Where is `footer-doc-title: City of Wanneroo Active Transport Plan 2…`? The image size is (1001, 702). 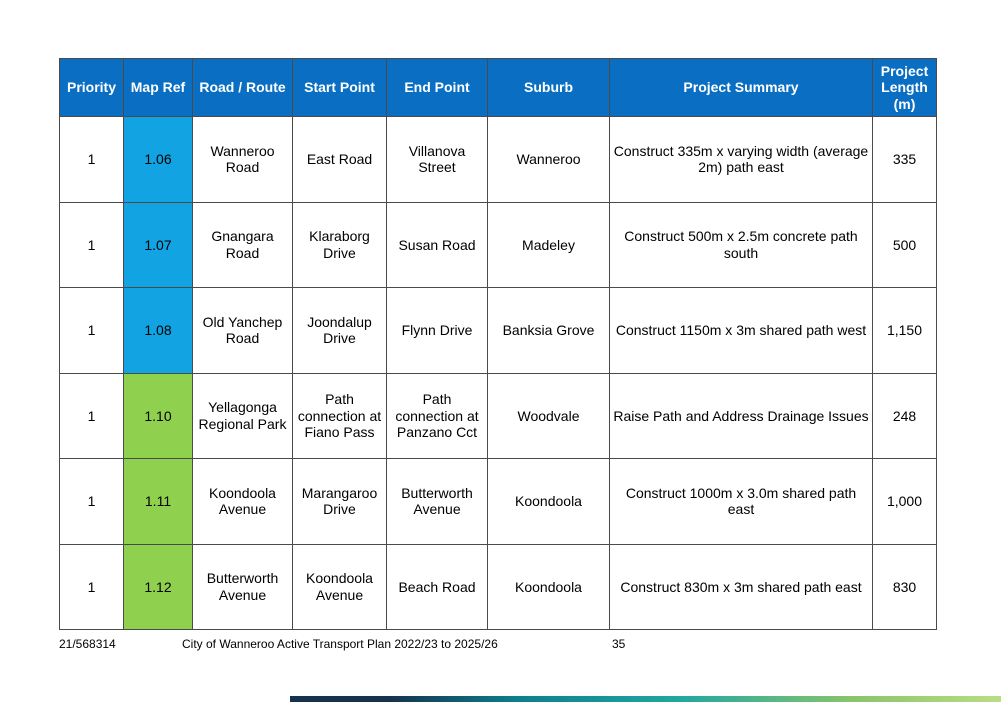
footer-doc-title: City of Wanneroo Active Transport Plan 2… is located at coordinates (340, 644).